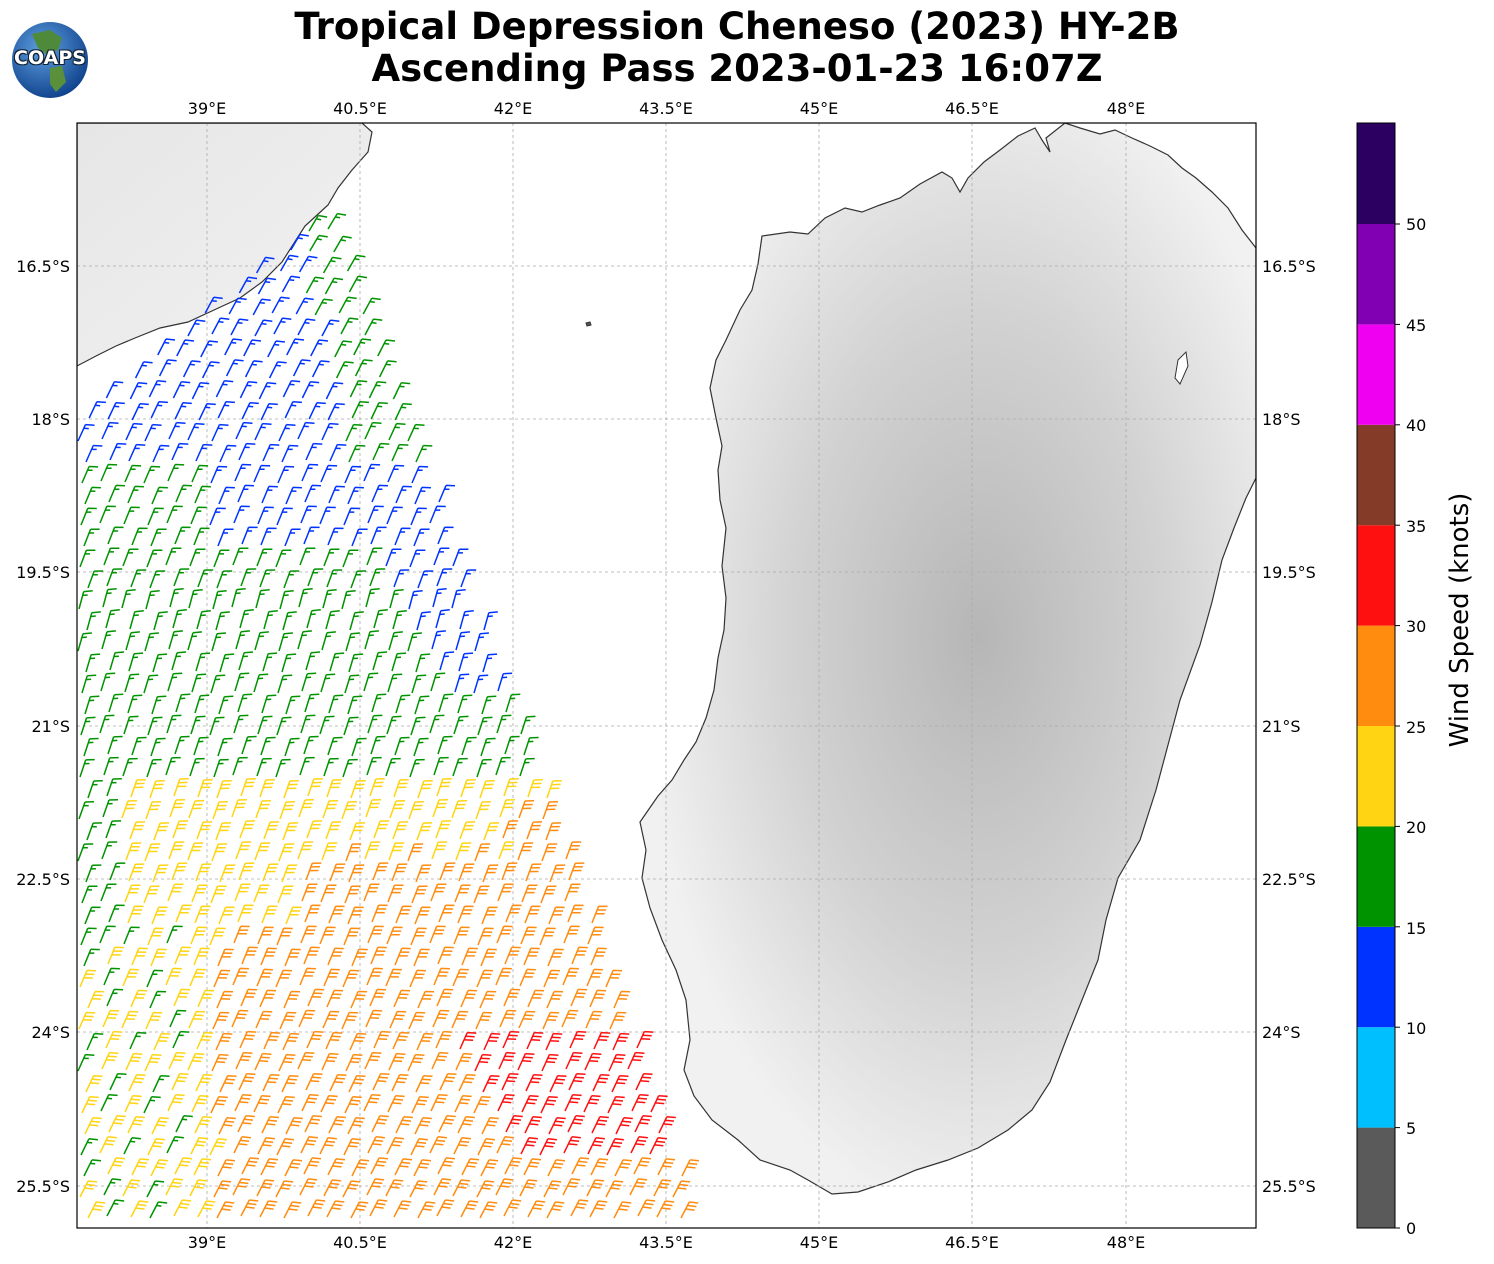 Image resolution: width=1494 pixels, height=1264 pixels. I want to click on colorbar-frame, so click(1376, 675).